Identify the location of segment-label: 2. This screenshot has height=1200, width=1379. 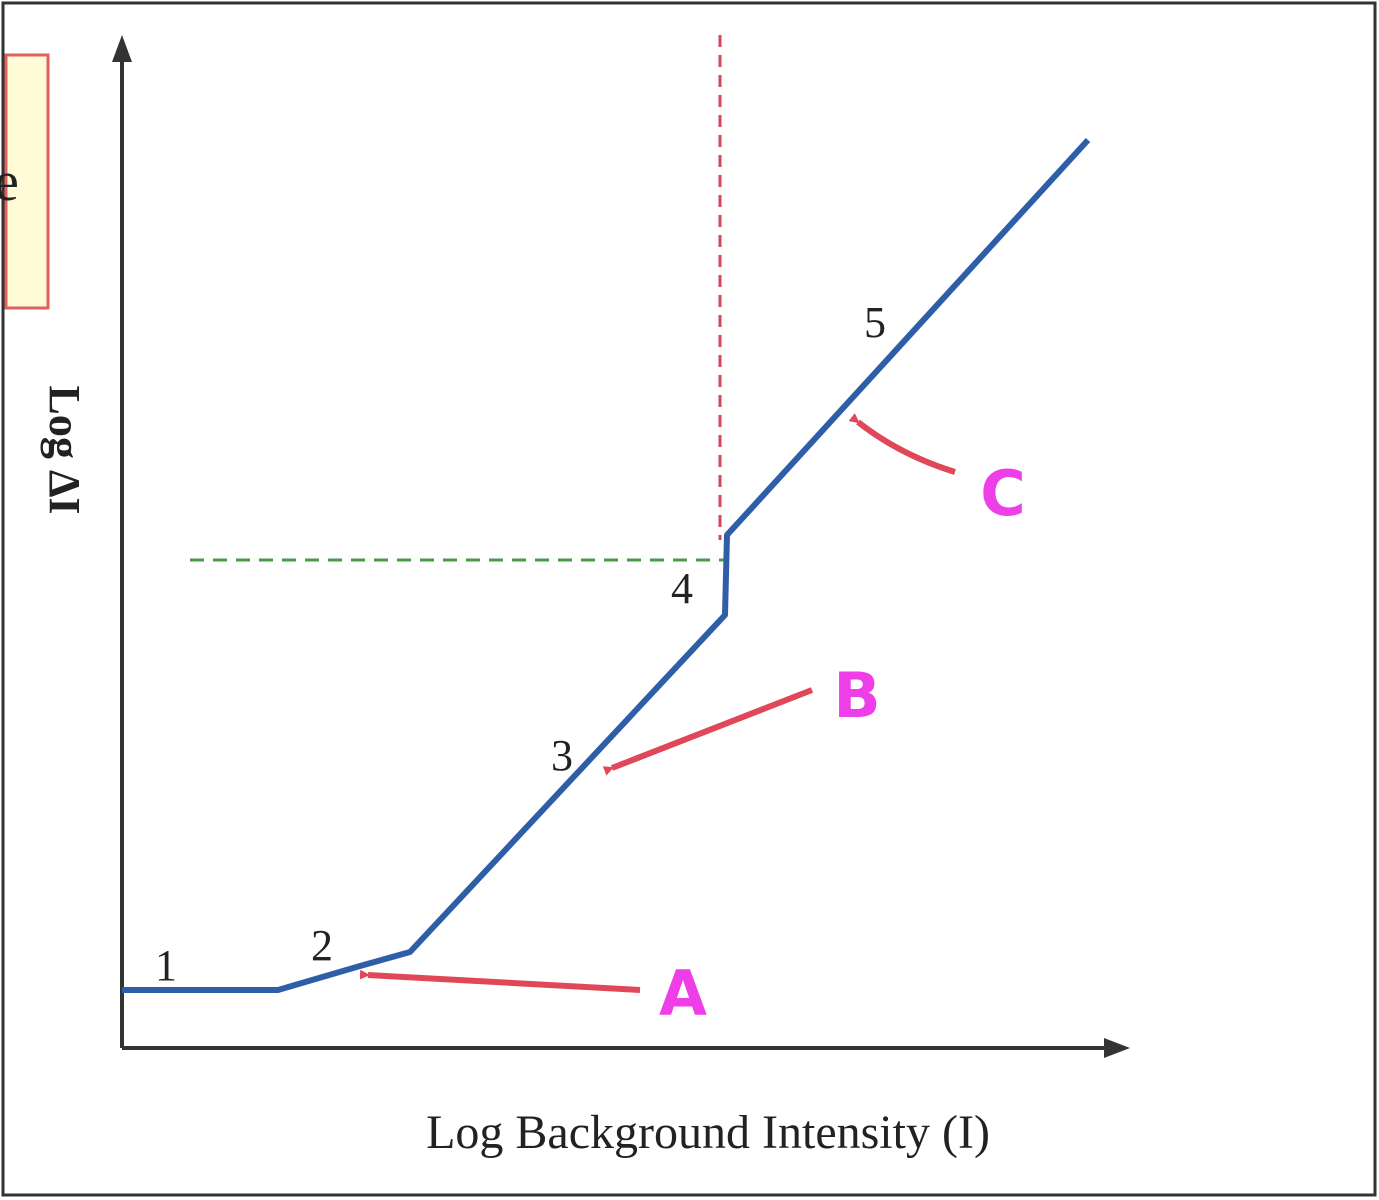
(322, 945).